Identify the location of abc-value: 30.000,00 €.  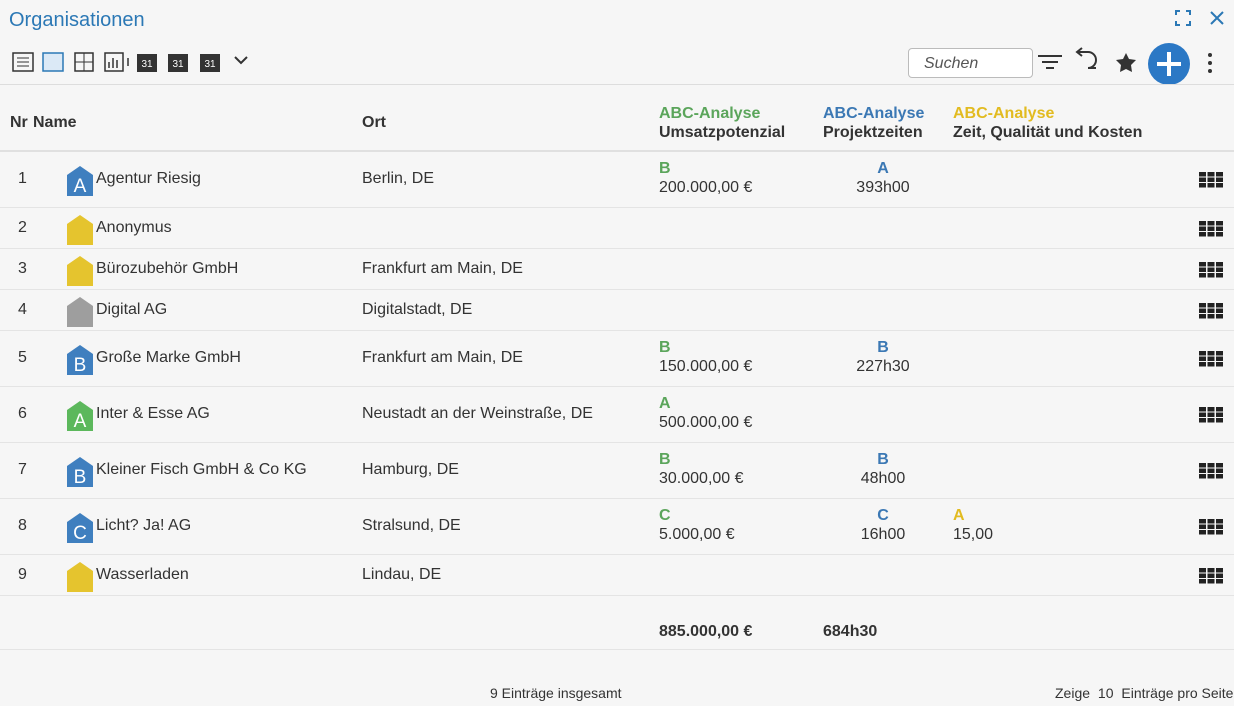
(701, 478).